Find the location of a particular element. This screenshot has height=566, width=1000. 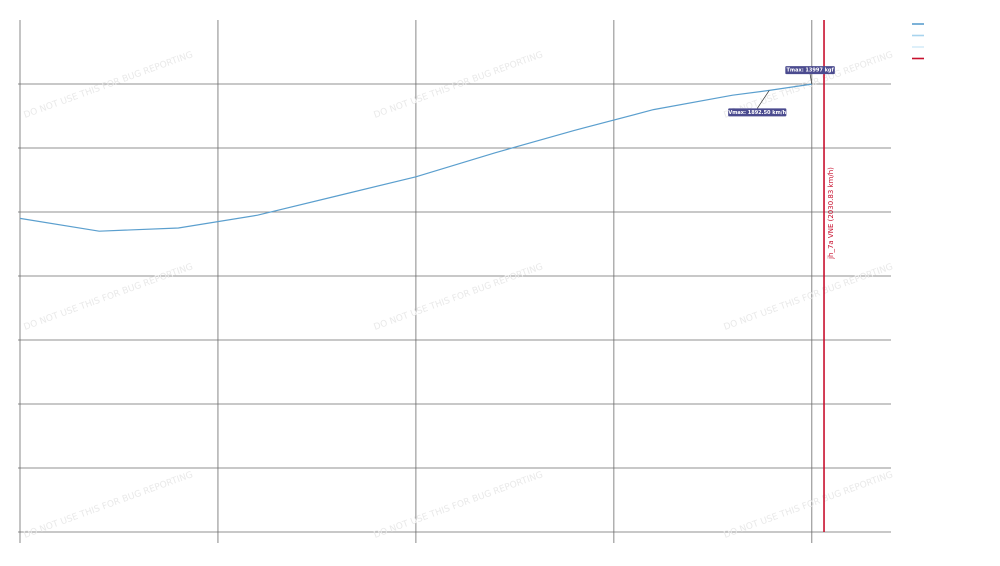

annotation-label: Vmax: 1892.50 km/h is located at coordinates (757, 113).